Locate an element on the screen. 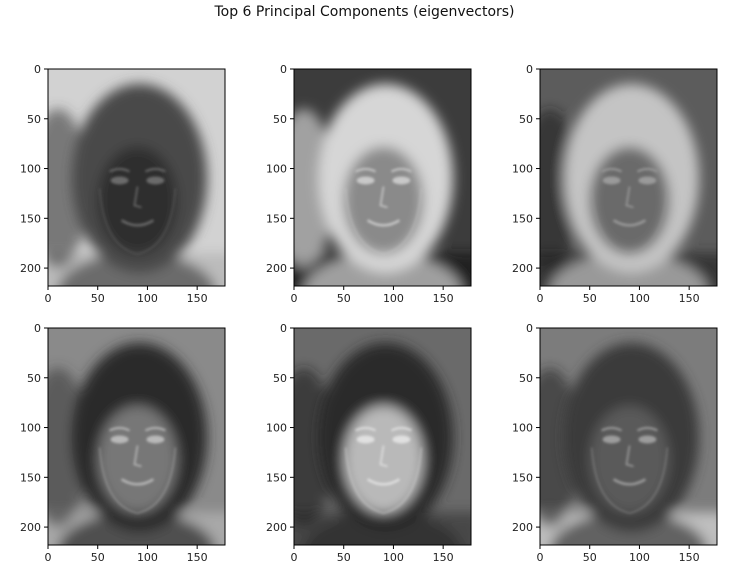  pc-panel-1: 0 50 100 150 0 50 100 150 200 is located at coordinates (123, 184).